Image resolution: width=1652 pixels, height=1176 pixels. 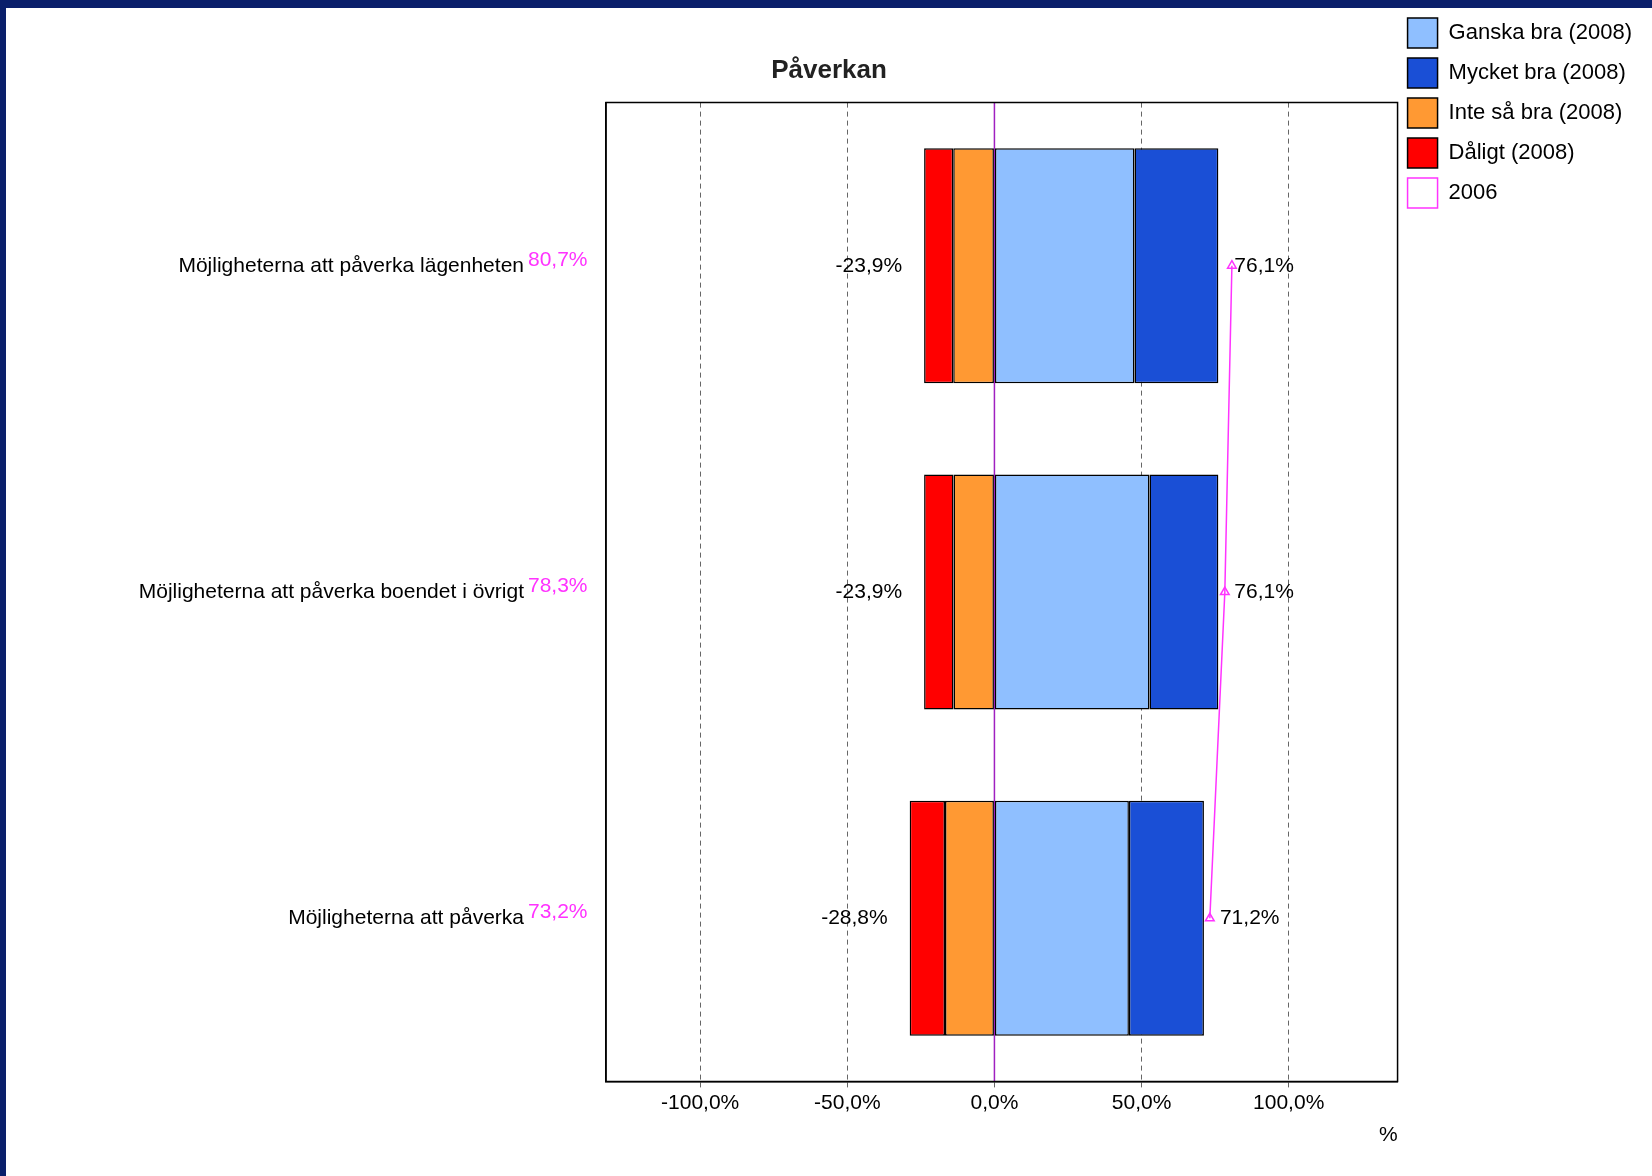 What do you see at coordinates (351, 264) in the screenshot?
I see `y-tick-label: Möjligheterna att påverka lägenheten` at bounding box center [351, 264].